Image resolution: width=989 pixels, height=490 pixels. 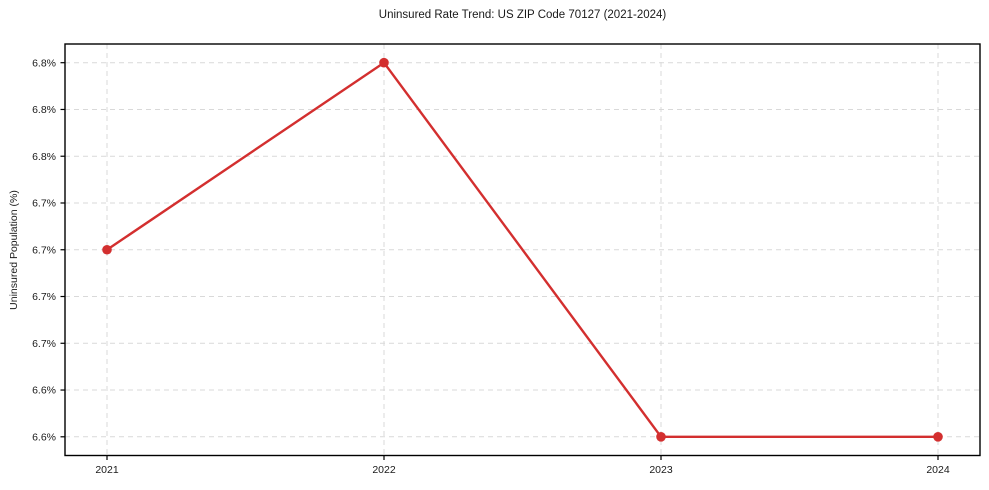 I want to click on x-tick-label: 2021, so click(x=107, y=470).